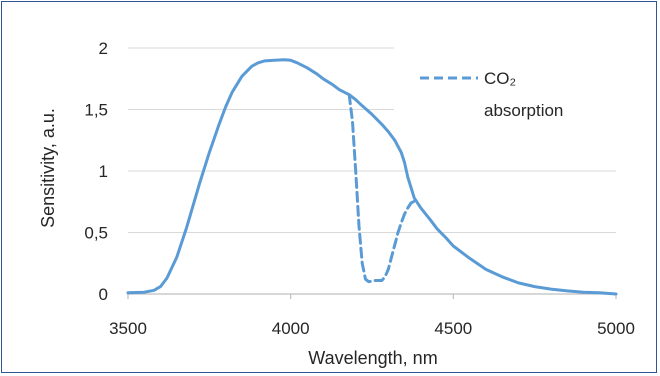  I want to click on y-axis-title: Sensitivity, a.u., so click(48, 168).